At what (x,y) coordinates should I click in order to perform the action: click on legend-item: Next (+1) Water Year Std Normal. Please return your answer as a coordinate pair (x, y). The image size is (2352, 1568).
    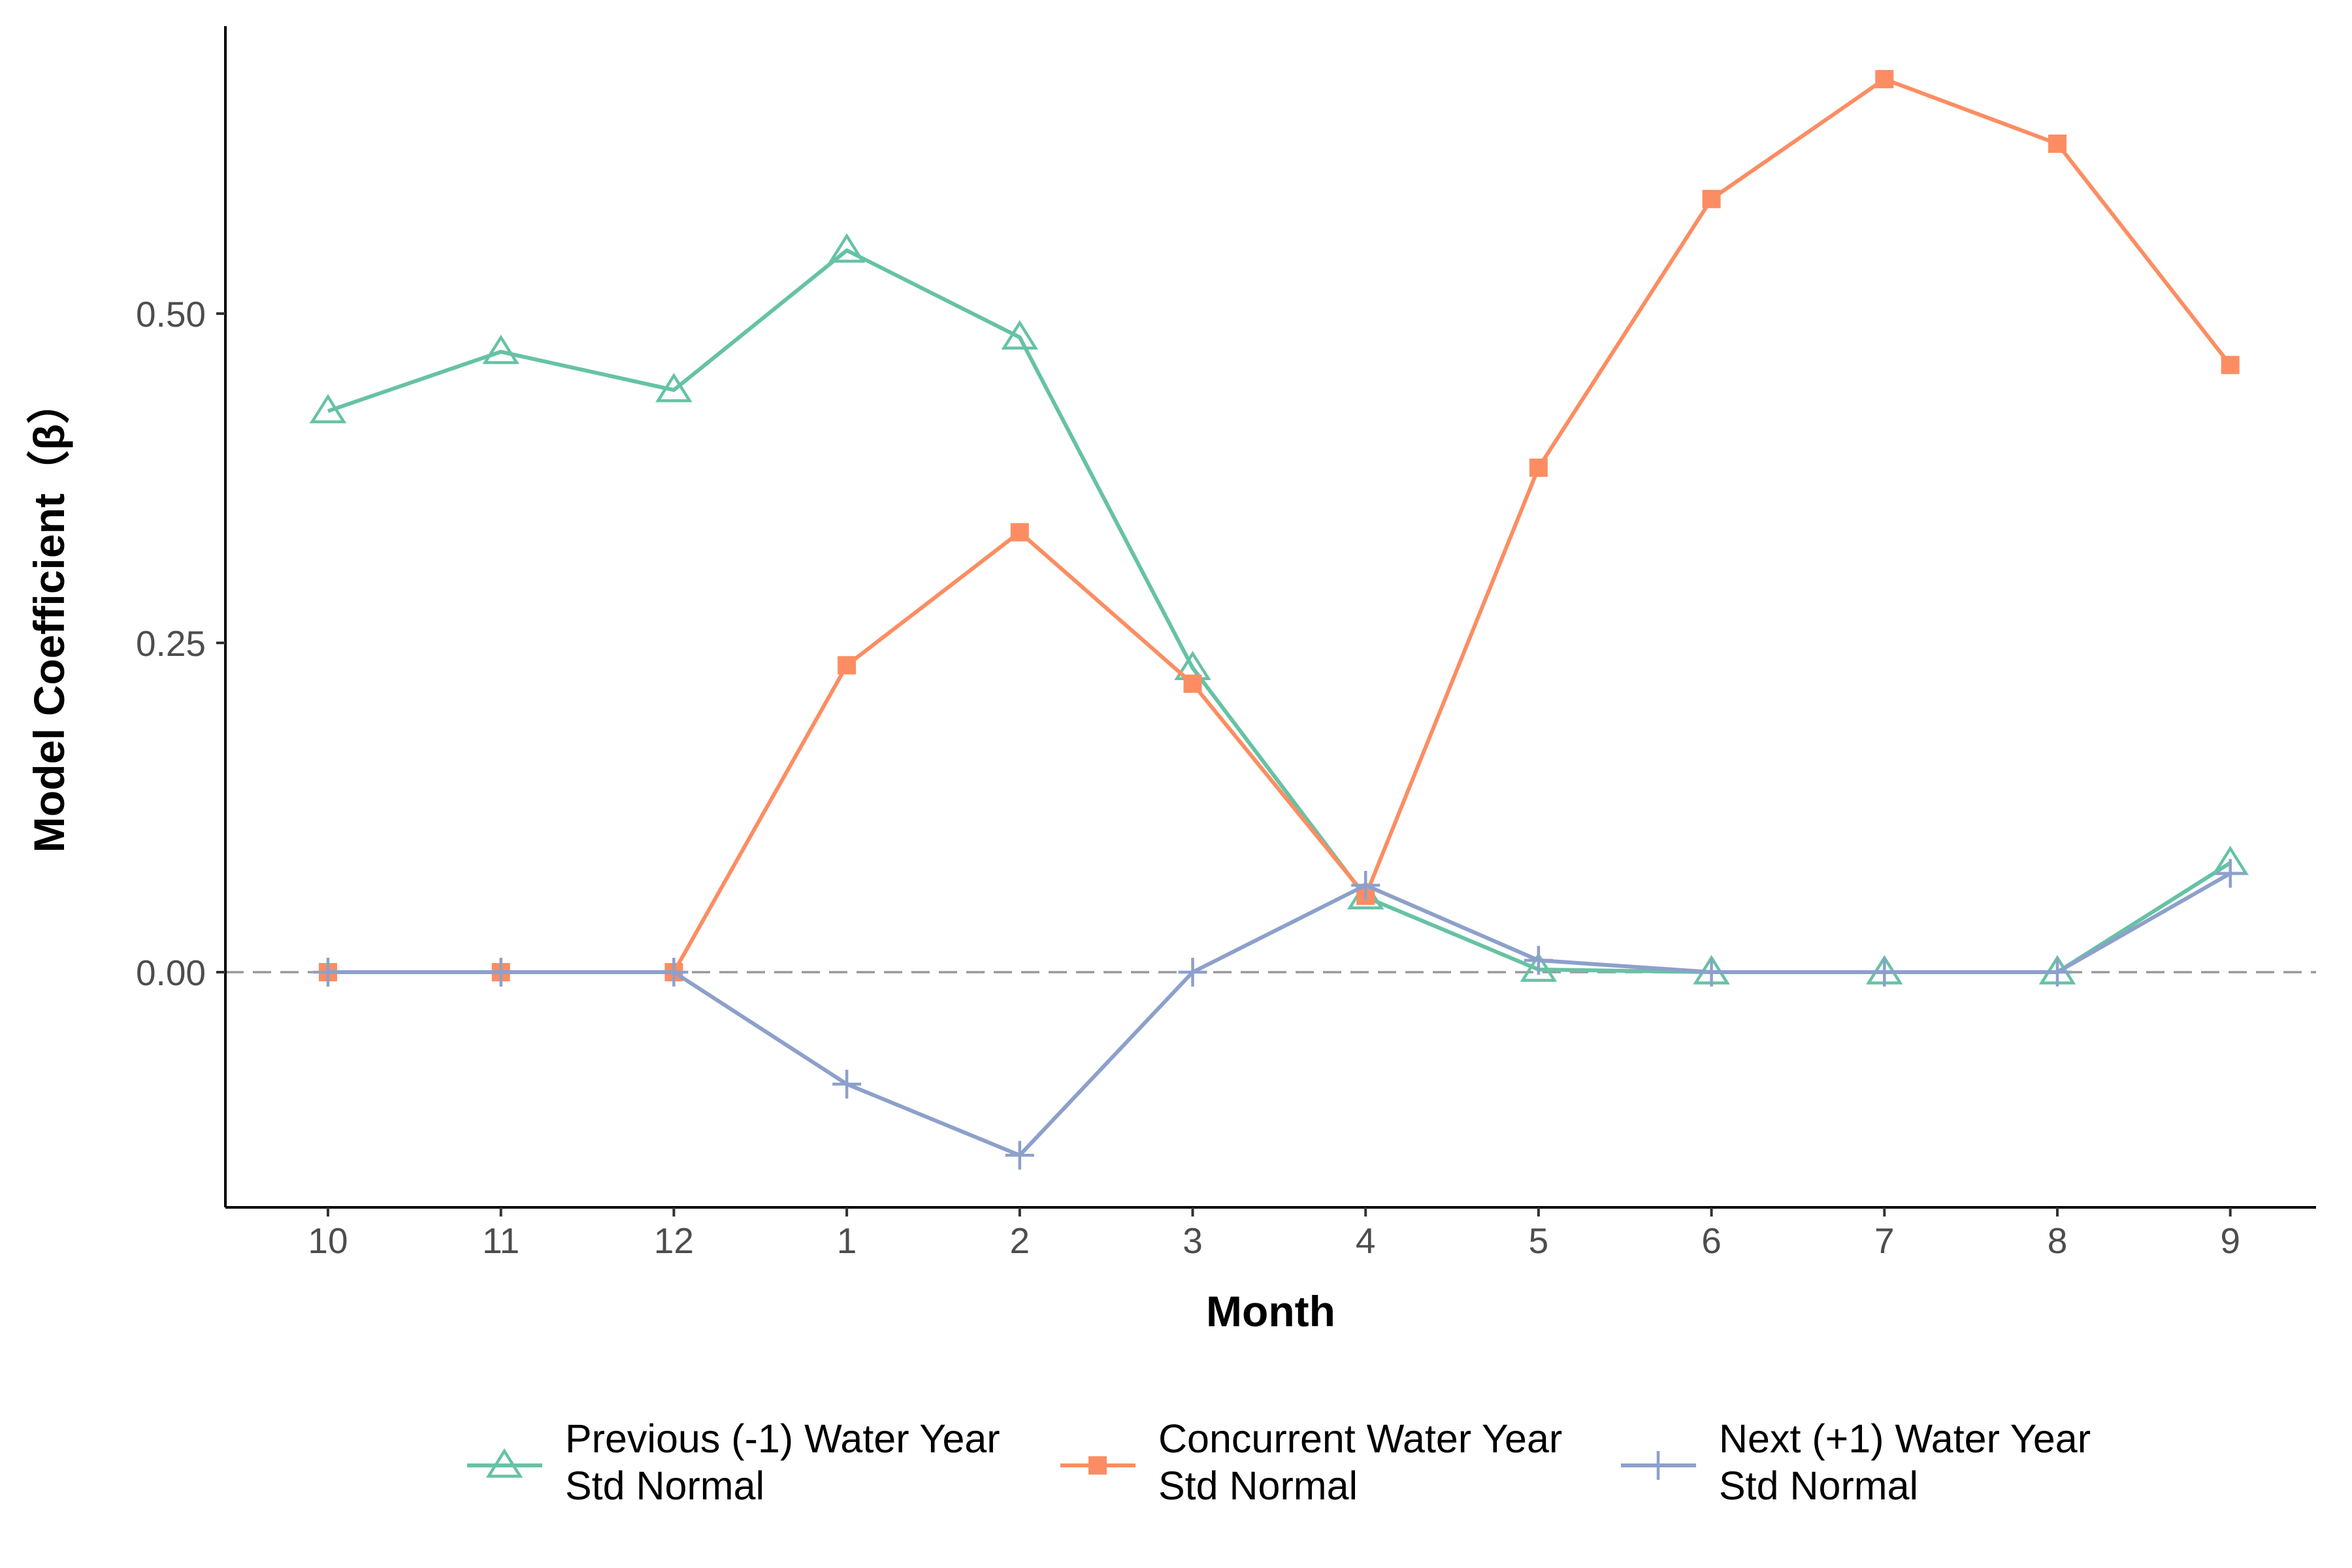
    Looking at the image, I should click on (1856, 1462).